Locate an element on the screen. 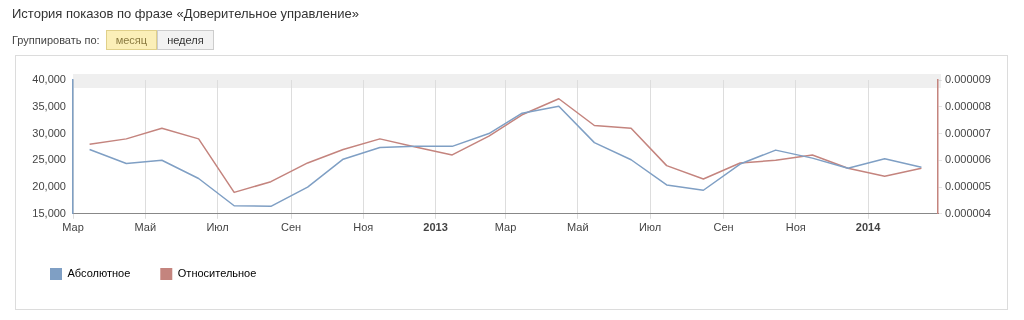  y2-tick-label: 0.000008 is located at coordinates (968, 105).